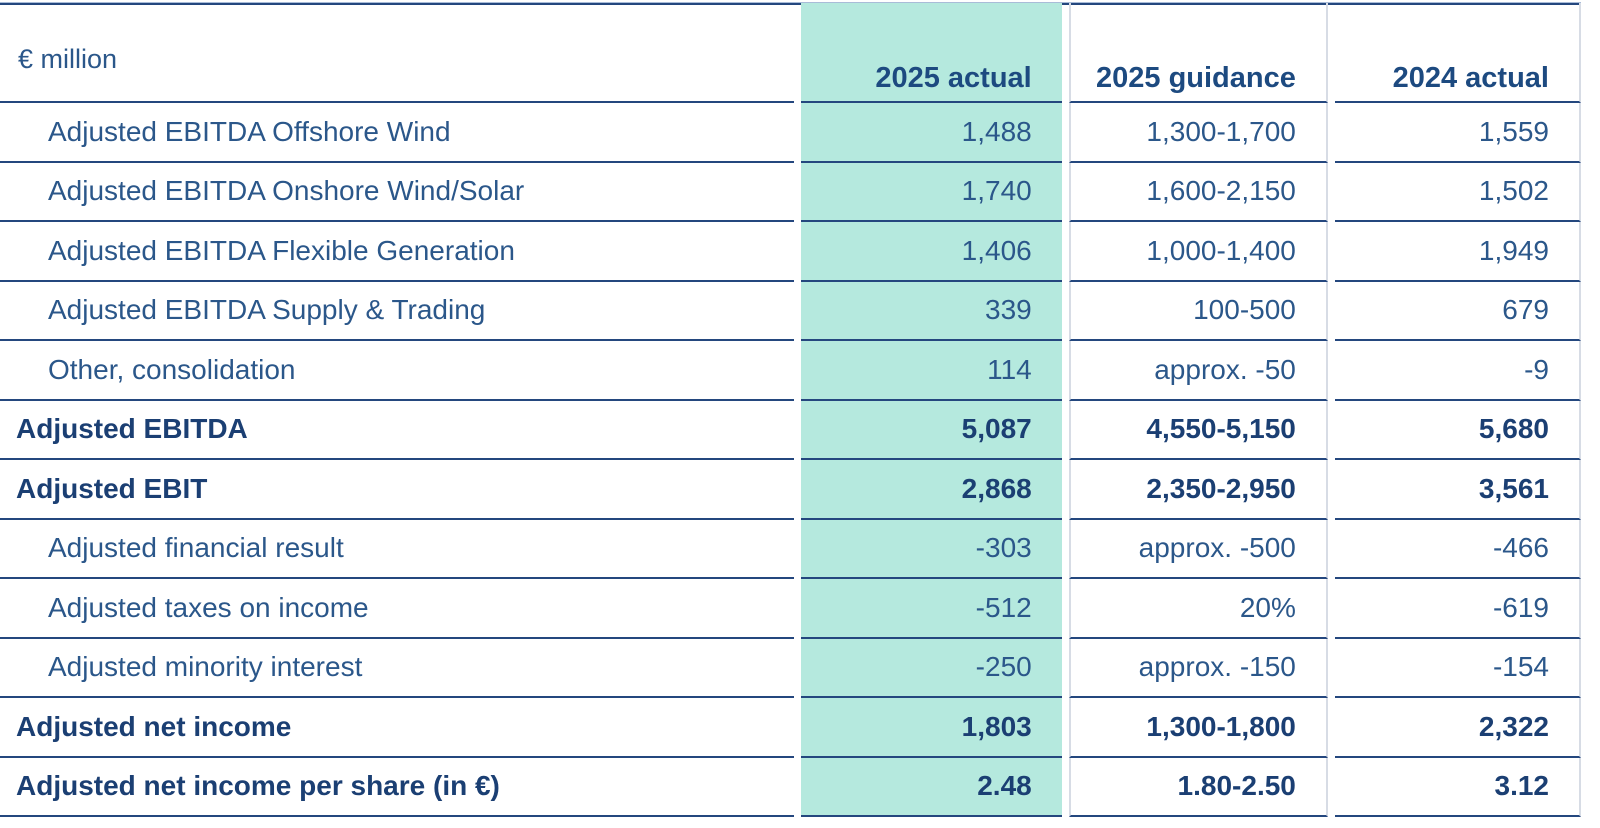  Describe the element at coordinates (397, 53) in the screenshot. I see `unit-label: € million` at that location.